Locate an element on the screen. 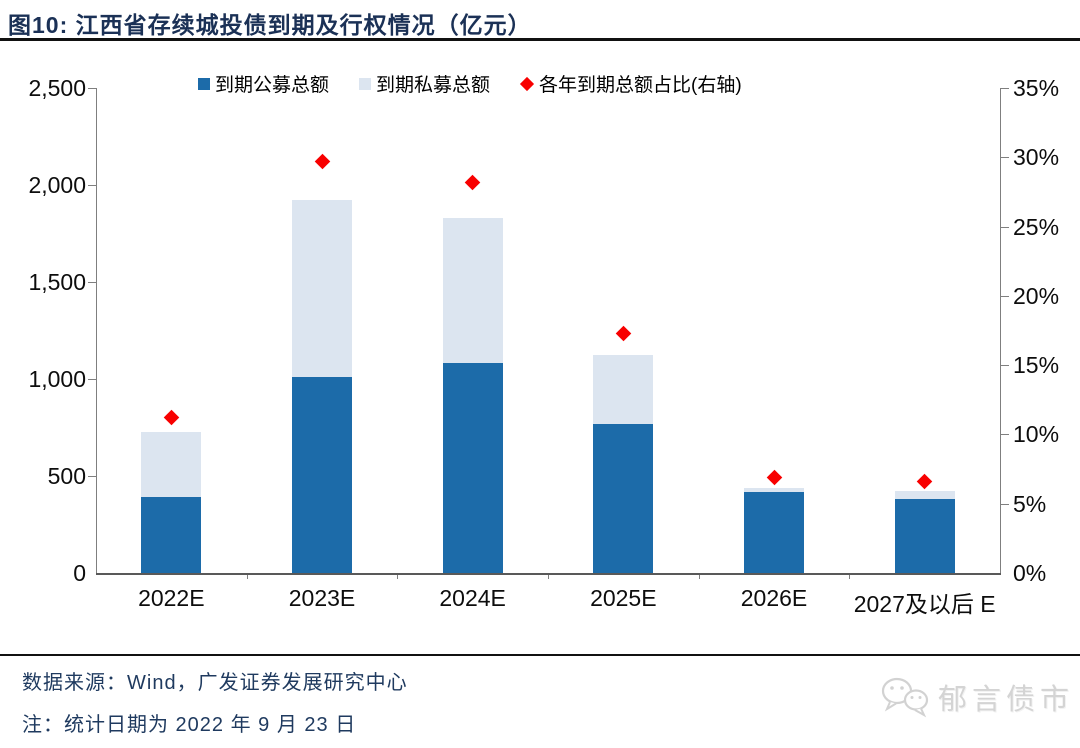  chart-legend: 到期公募总额 到期私募总额 各年到期总额占比(右轴) is located at coordinates (470, 83).